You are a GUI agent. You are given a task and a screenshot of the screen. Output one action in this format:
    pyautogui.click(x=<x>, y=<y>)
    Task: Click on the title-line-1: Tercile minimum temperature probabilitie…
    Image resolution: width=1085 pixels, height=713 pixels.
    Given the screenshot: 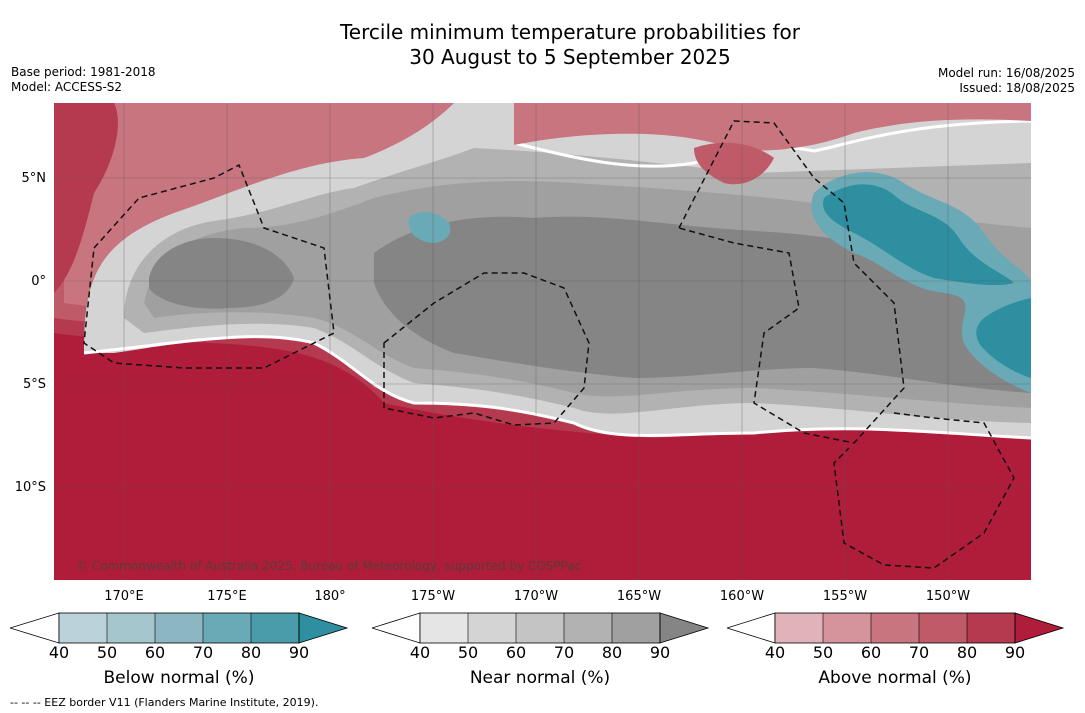 What is the action you would take?
    pyautogui.click(x=570, y=32)
    